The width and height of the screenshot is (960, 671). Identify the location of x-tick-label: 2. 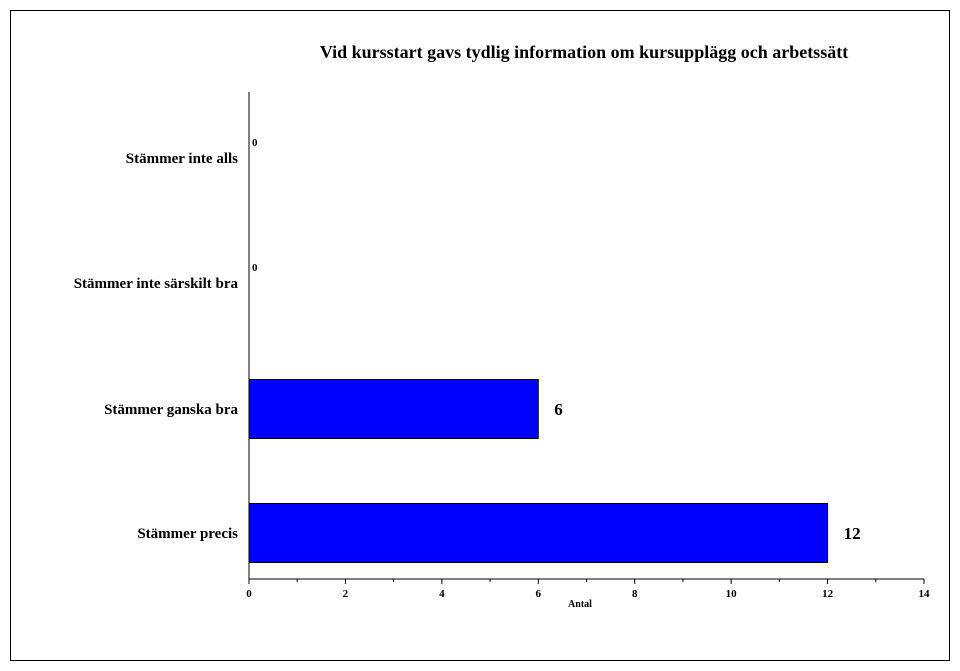
(346, 594).